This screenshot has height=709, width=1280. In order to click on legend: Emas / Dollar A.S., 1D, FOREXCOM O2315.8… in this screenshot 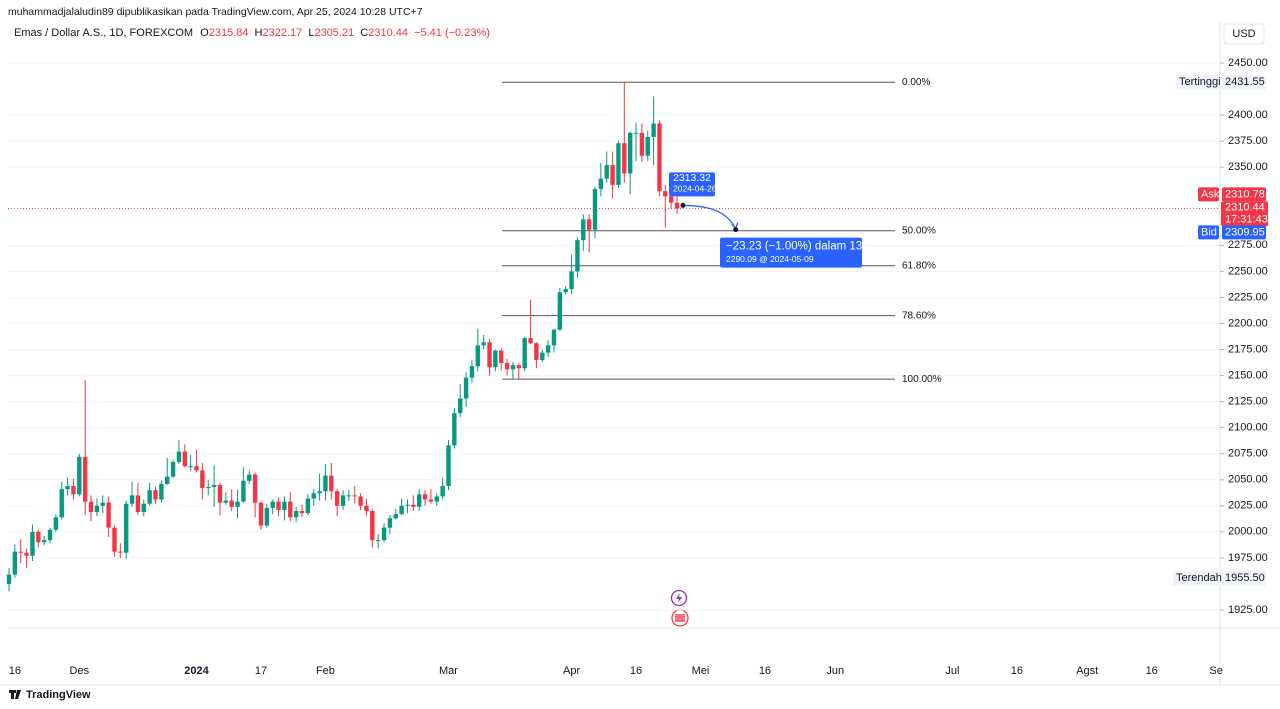, I will do `click(252, 33)`.